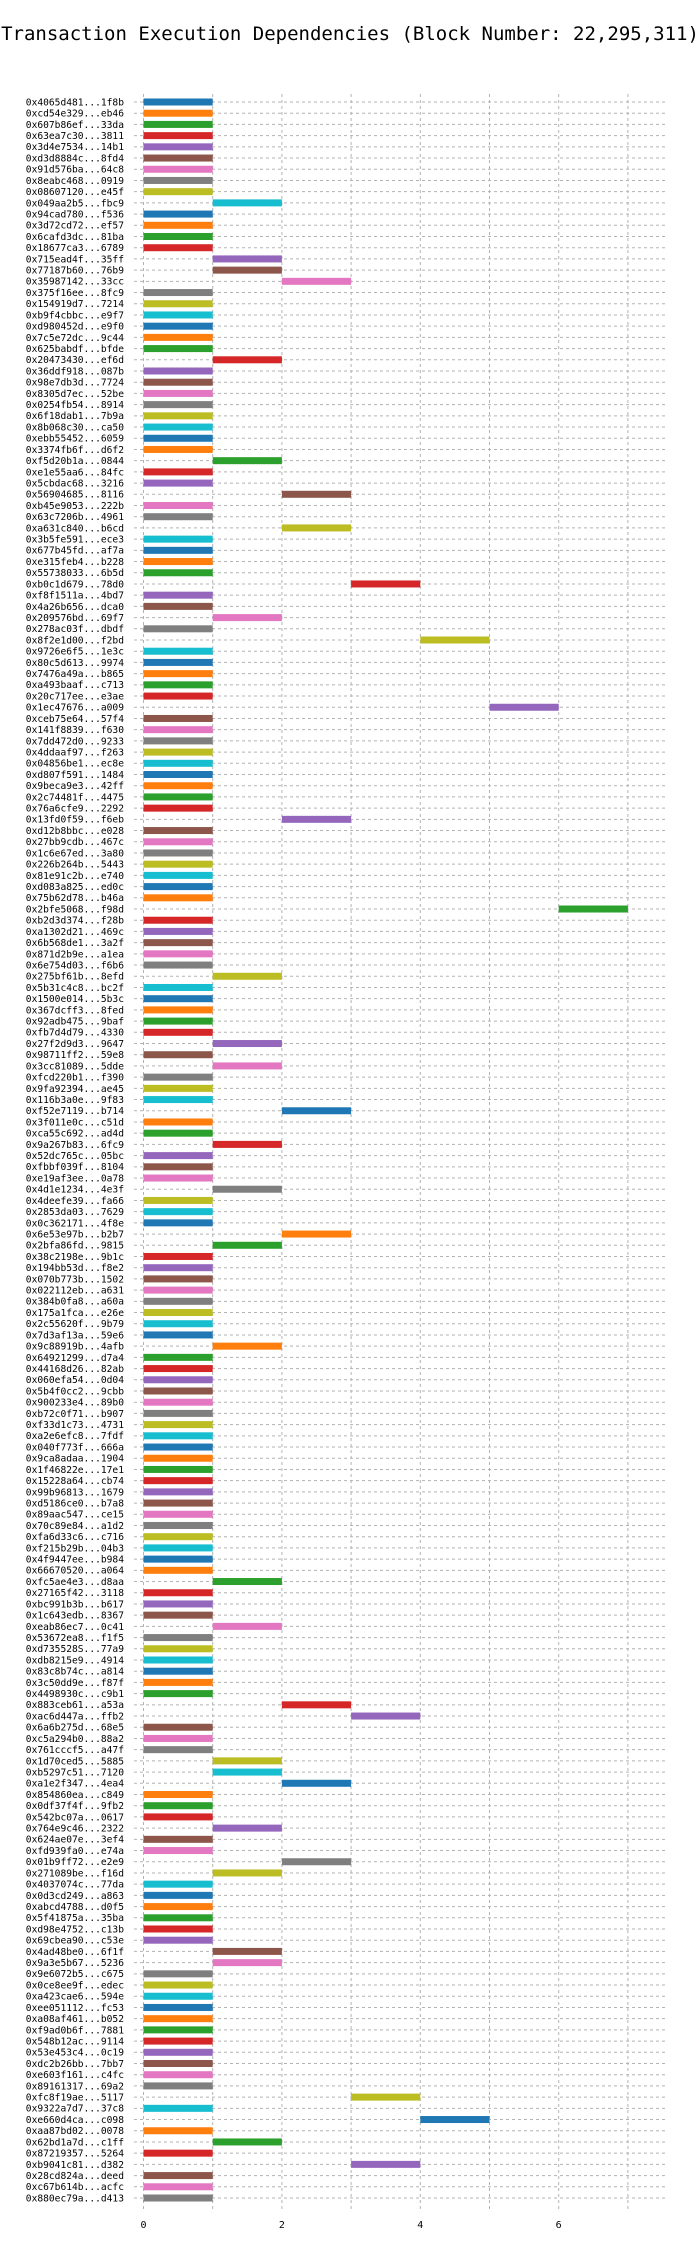 This screenshot has width=700, height=2256. Describe the element at coordinates (75, 1593) in the screenshot. I see `y-tick-label: 0x27165f42...3118` at that location.